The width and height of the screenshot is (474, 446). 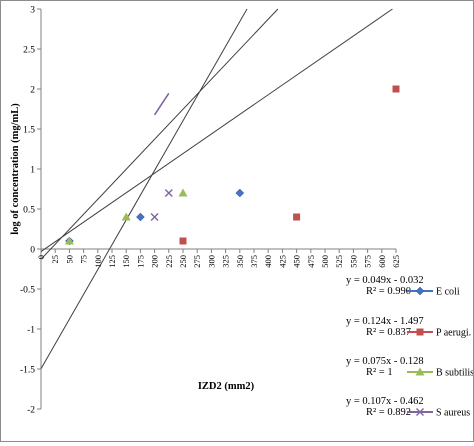 What do you see at coordinates (453, 333) in the screenshot?
I see `legend-label: P aerugi.` at bounding box center [453, 333].